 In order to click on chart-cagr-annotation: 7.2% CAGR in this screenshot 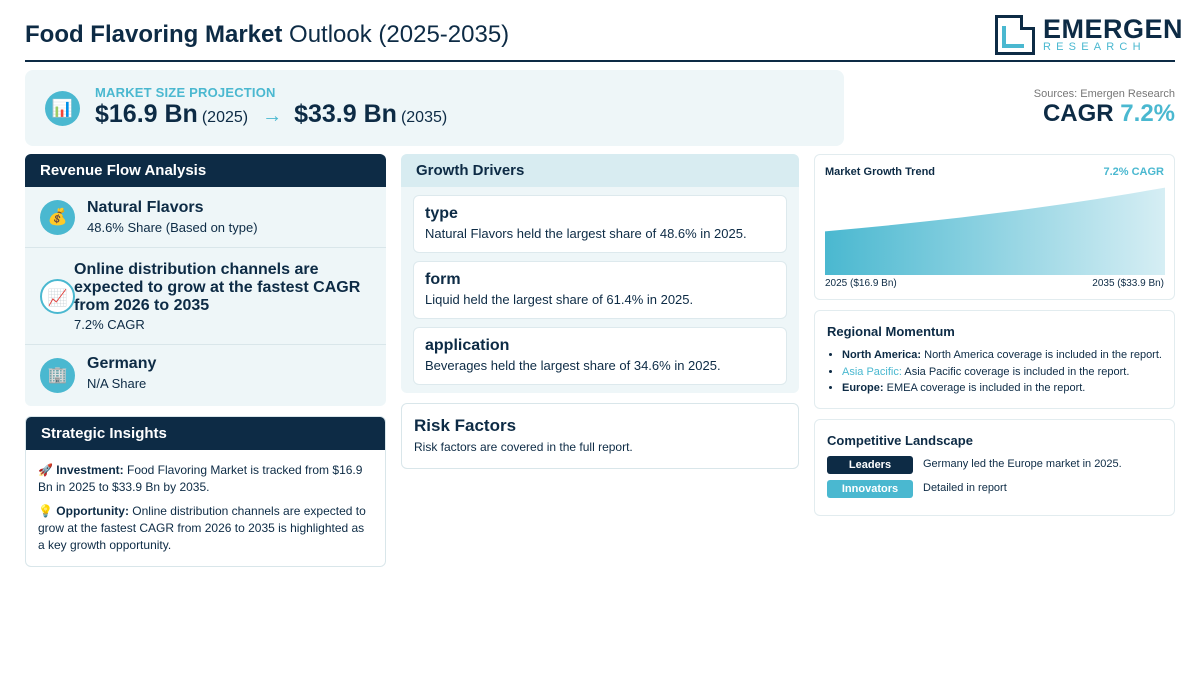, I will do `click(1133, 172)`.